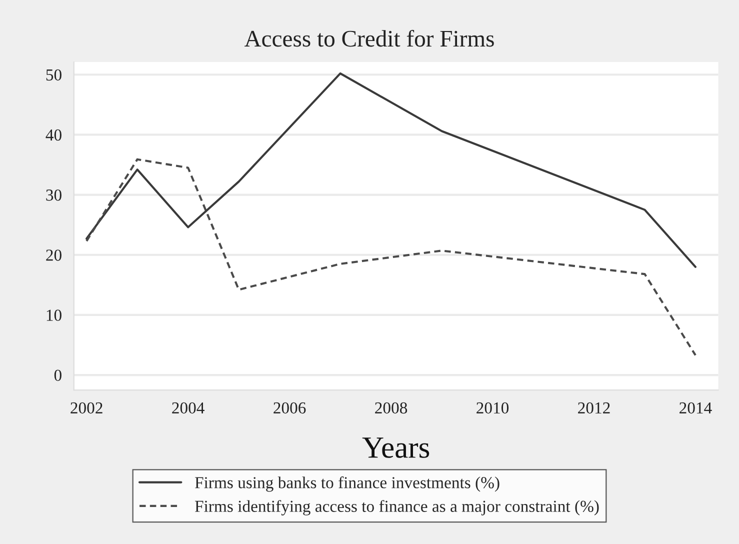 Image resolution: width=739 pixels, height=544 pixels. I want to click on x-tick-label: 2010, so click(492, 408).